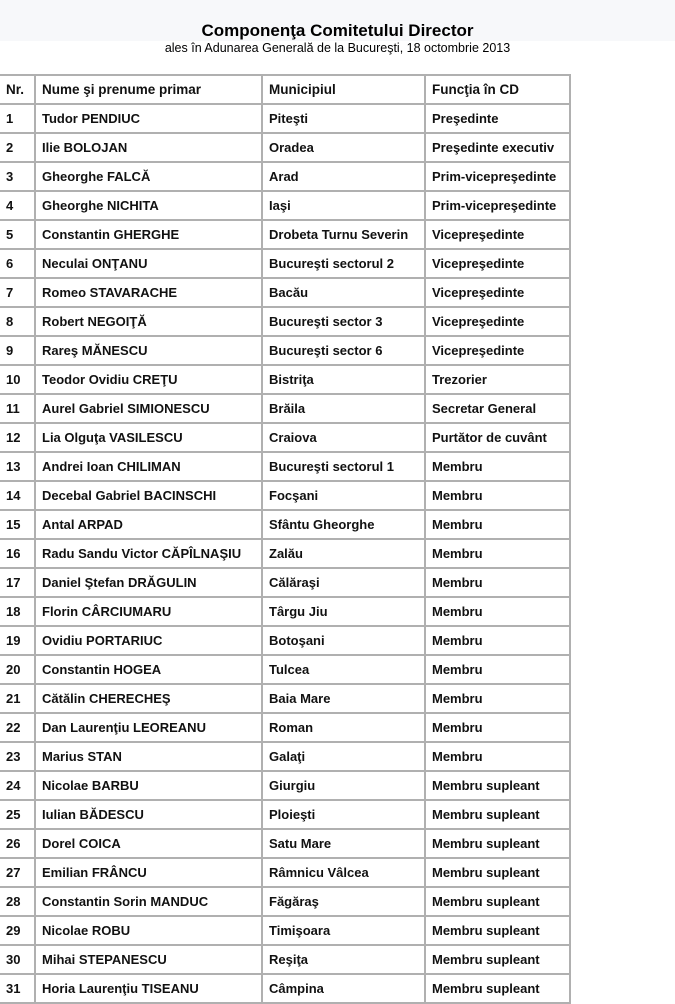  I want to click on table-row: 20 Constantin HOGEA Tulcea Membru, so click(285, 668).